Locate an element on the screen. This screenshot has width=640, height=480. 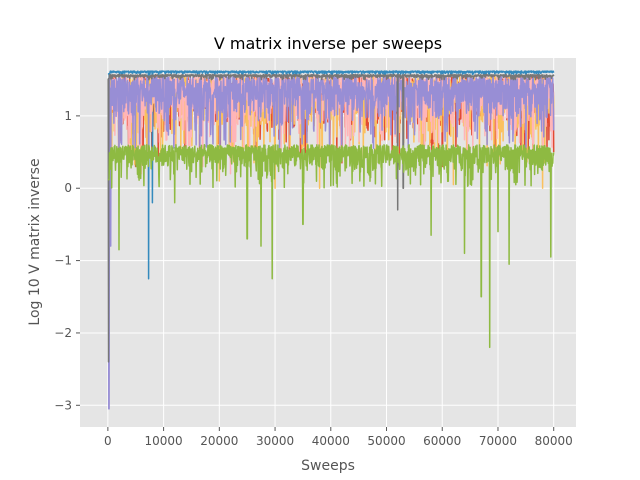
x-tick-label: 20000 is located at coordinates (219, 441).